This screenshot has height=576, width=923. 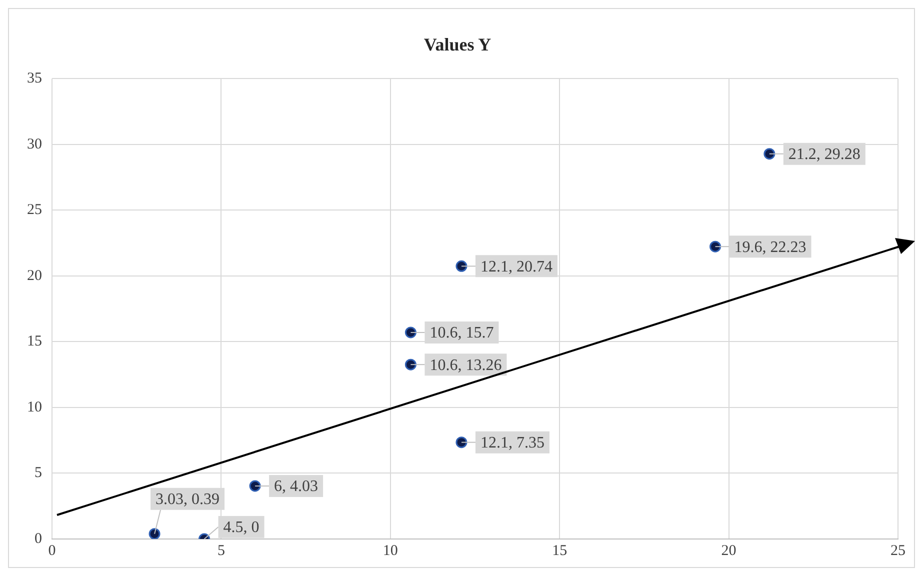 What do you see at coordinates (466, 365) in the screenshot?
I see `data-label: 10.6, 13.26` at bounding box center [466, 365].